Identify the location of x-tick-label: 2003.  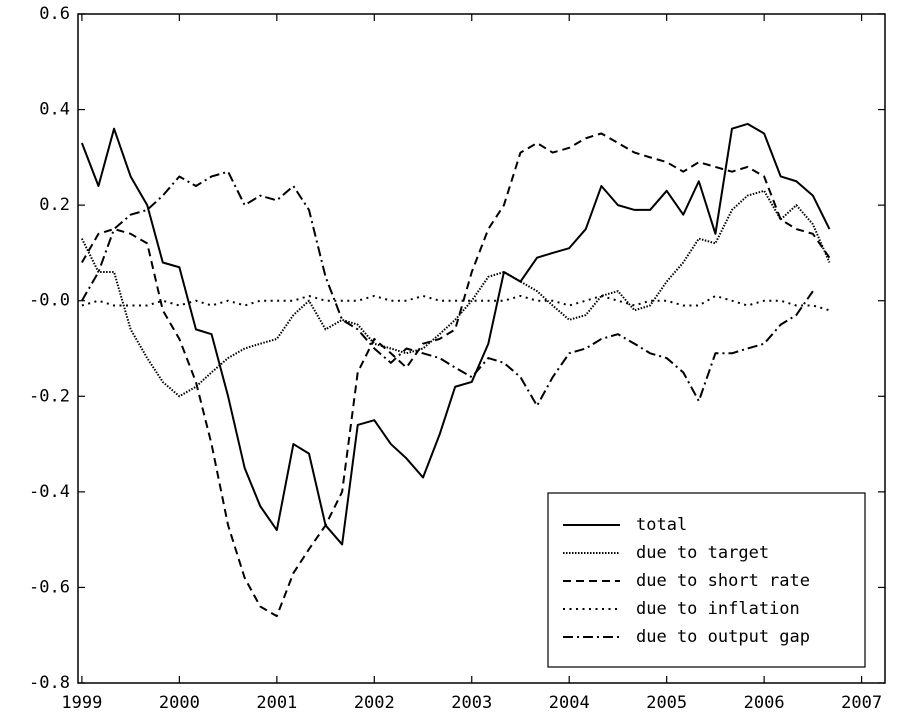
(471, 703).